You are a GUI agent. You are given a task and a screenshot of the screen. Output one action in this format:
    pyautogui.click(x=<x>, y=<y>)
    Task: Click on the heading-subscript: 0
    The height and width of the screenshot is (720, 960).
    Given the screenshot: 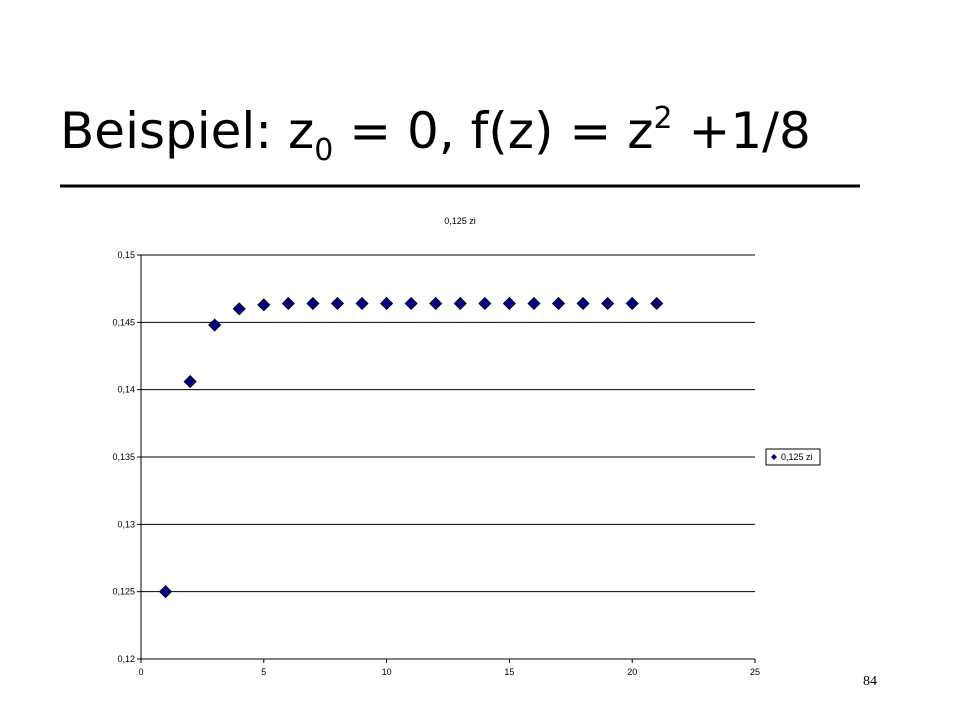 What is the action you would take?
    pyautogui.click(x=323, y=150)
    